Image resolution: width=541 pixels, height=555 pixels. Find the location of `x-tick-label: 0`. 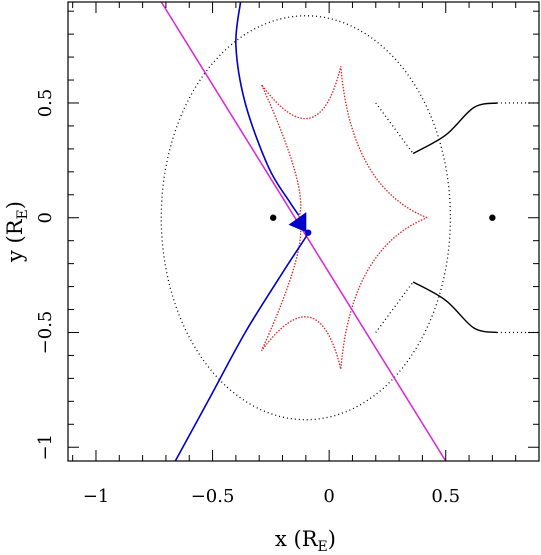

x-tick-label: 0 is located at coordinates (328, 496).